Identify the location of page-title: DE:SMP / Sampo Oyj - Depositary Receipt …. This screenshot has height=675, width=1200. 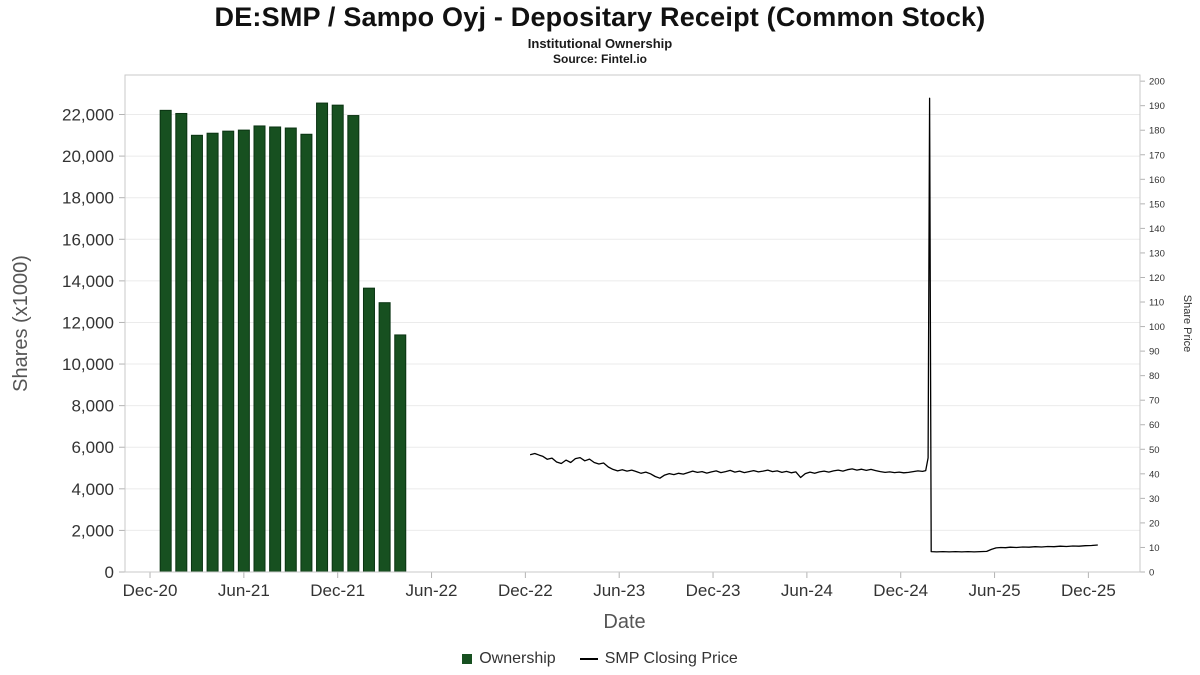
(600, 17).